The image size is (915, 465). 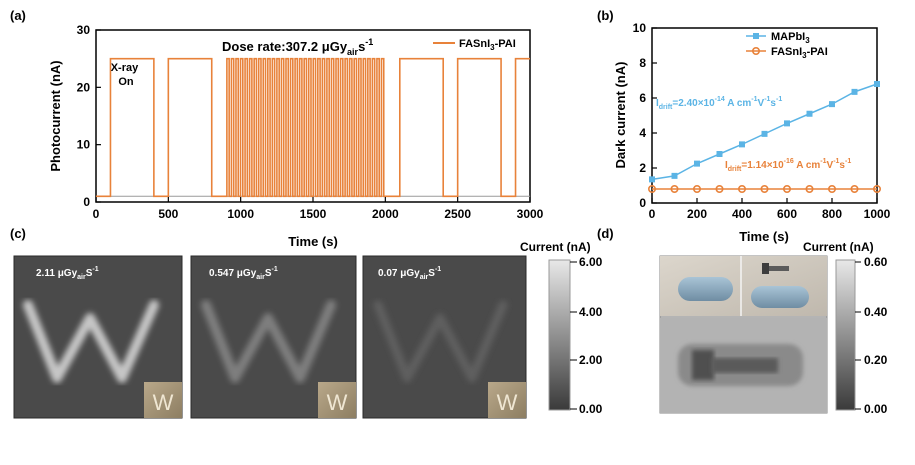 I want to click on colorbar-d-label-1: 0.40, so click(x=876, y=312).